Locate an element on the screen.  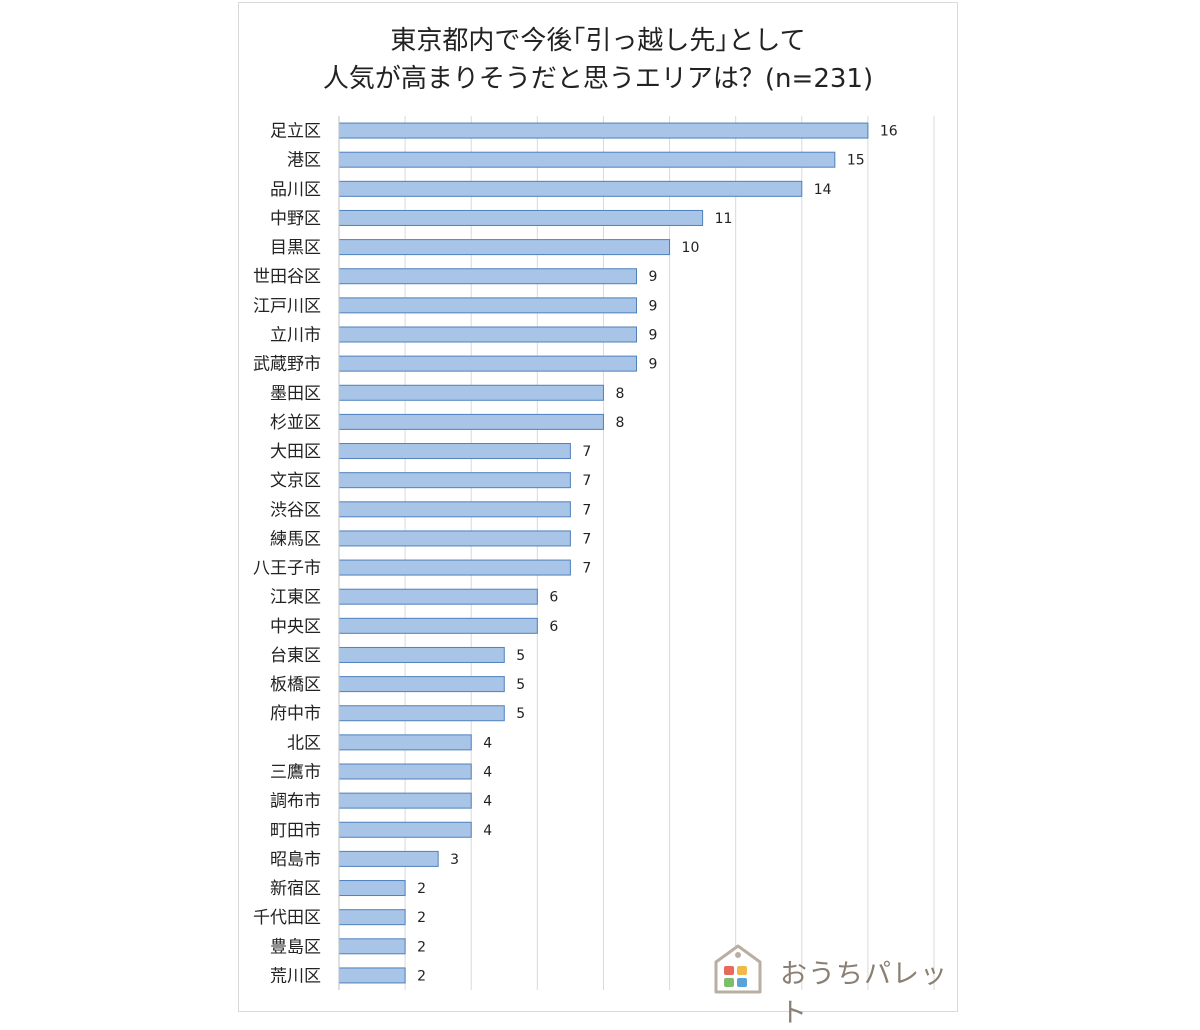
chart-title-line-2: 人気が高まりそうだと思うエリアは？(n=231) is located at coordinates (598, 79).